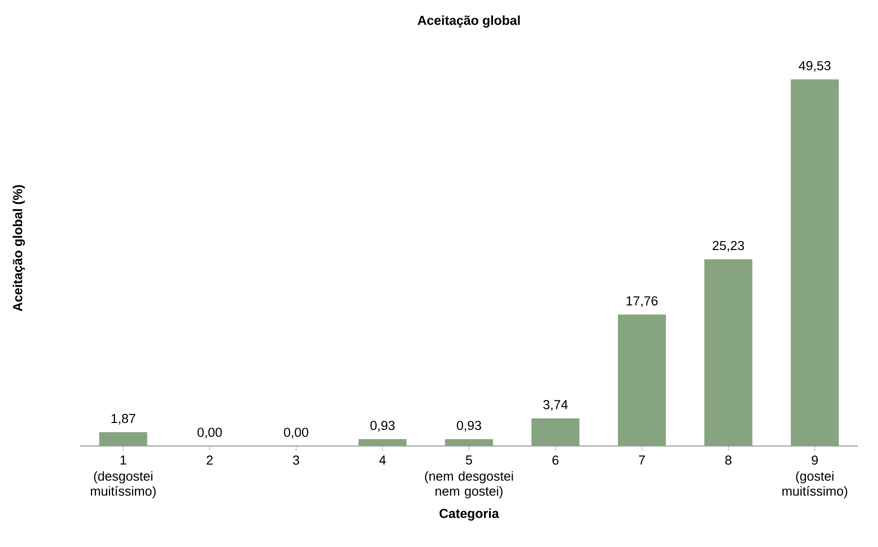  Describe the element at coordinates (815, 460) in the screenshot. I see `x-tick-label: 9` at that location.